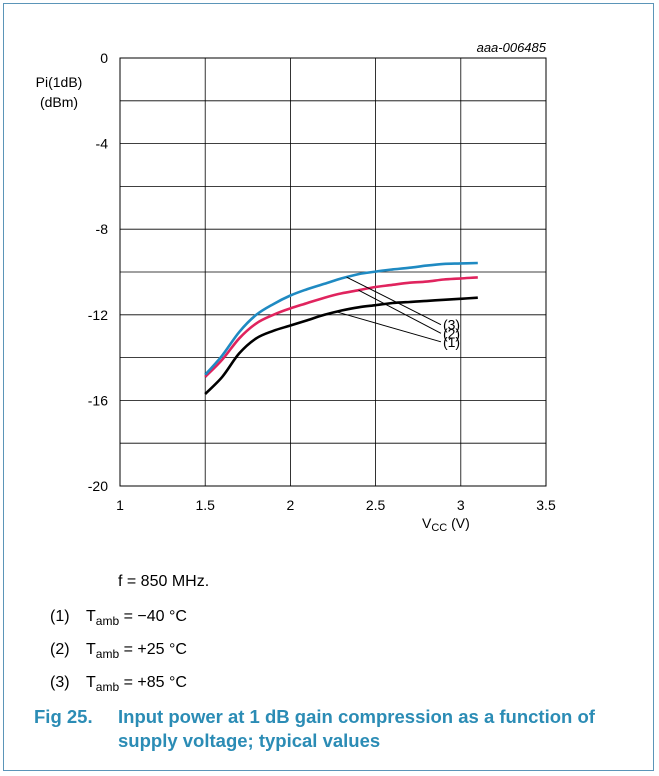 The width and height of the screenshot is (659, 776). I want to click on legend-value: = +25 °C, so click(153, 649).